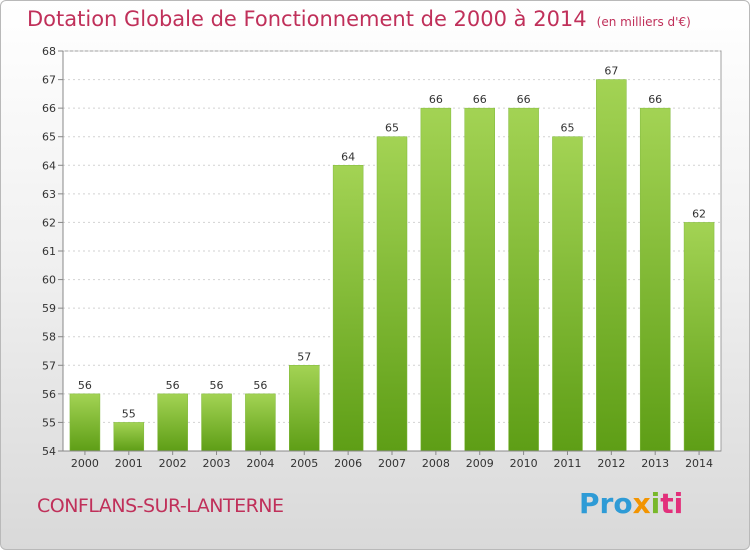 The height and width of the screenshot is (550, 750). Describe the element at coordinates (524, 463) in the screenshot. I see `x-tick-label: 2010` at that location.